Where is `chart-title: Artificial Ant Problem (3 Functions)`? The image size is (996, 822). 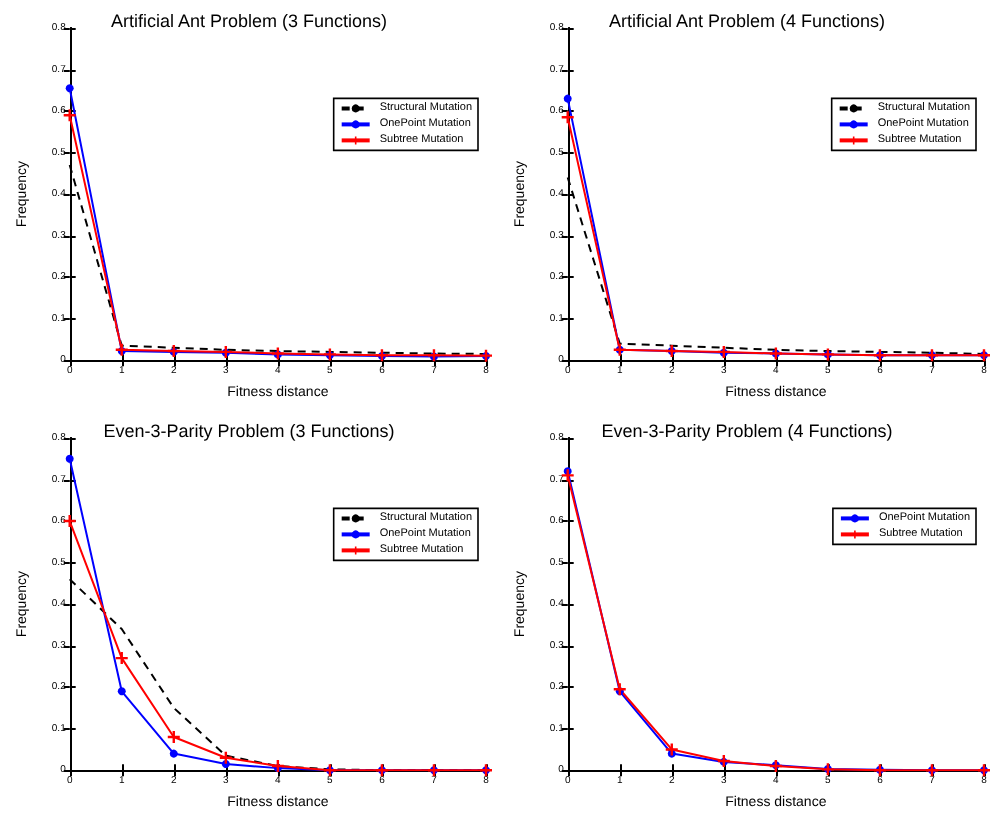
chart-title: Artificial Ant Problem (3 Functions) is located at coordinates (249, 21).